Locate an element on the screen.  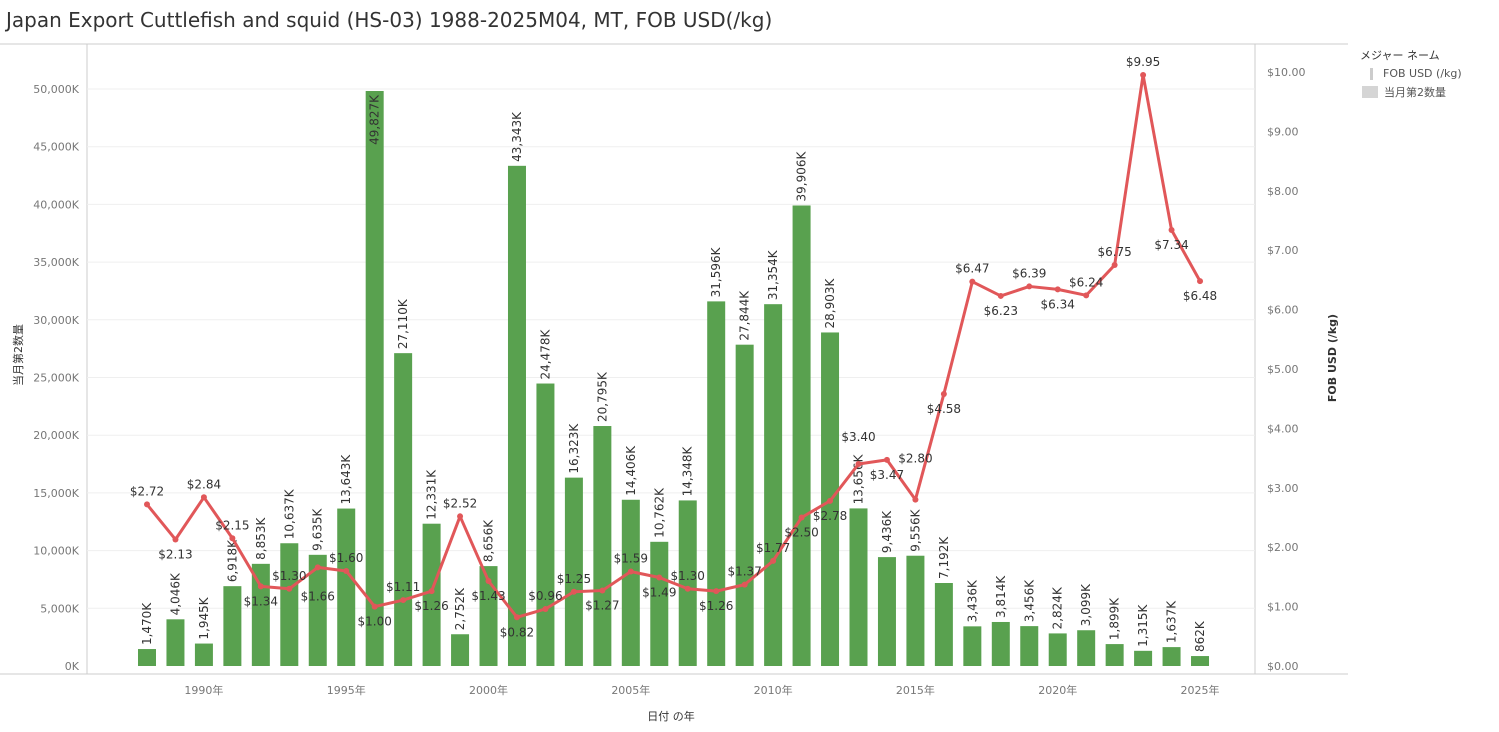
price-label: $1.11 is located at coordinates (403, 587).